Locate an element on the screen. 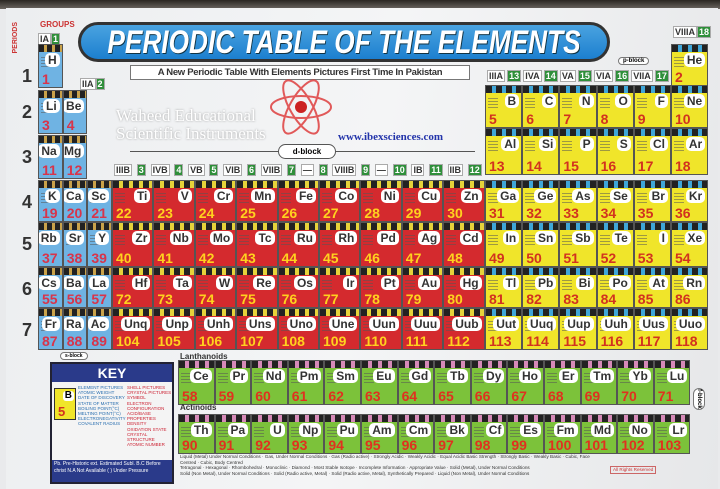 The height and width of the screenshot is (489, 720). element-cell-tb: Tb 65 is located at coordinates (452, 382).